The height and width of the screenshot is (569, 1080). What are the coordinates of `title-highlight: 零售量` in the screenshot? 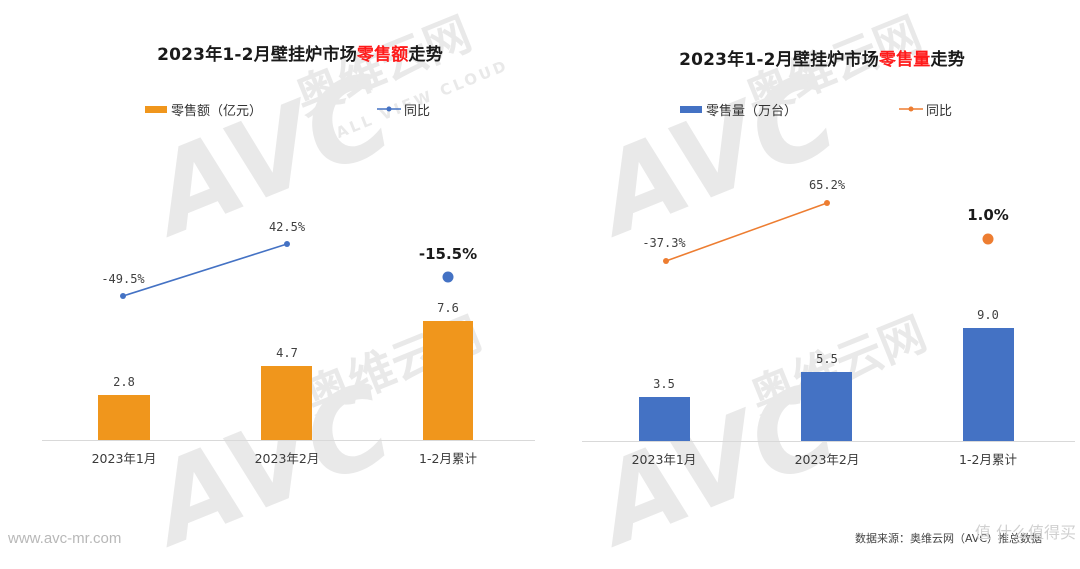 It's located at (904, 60).